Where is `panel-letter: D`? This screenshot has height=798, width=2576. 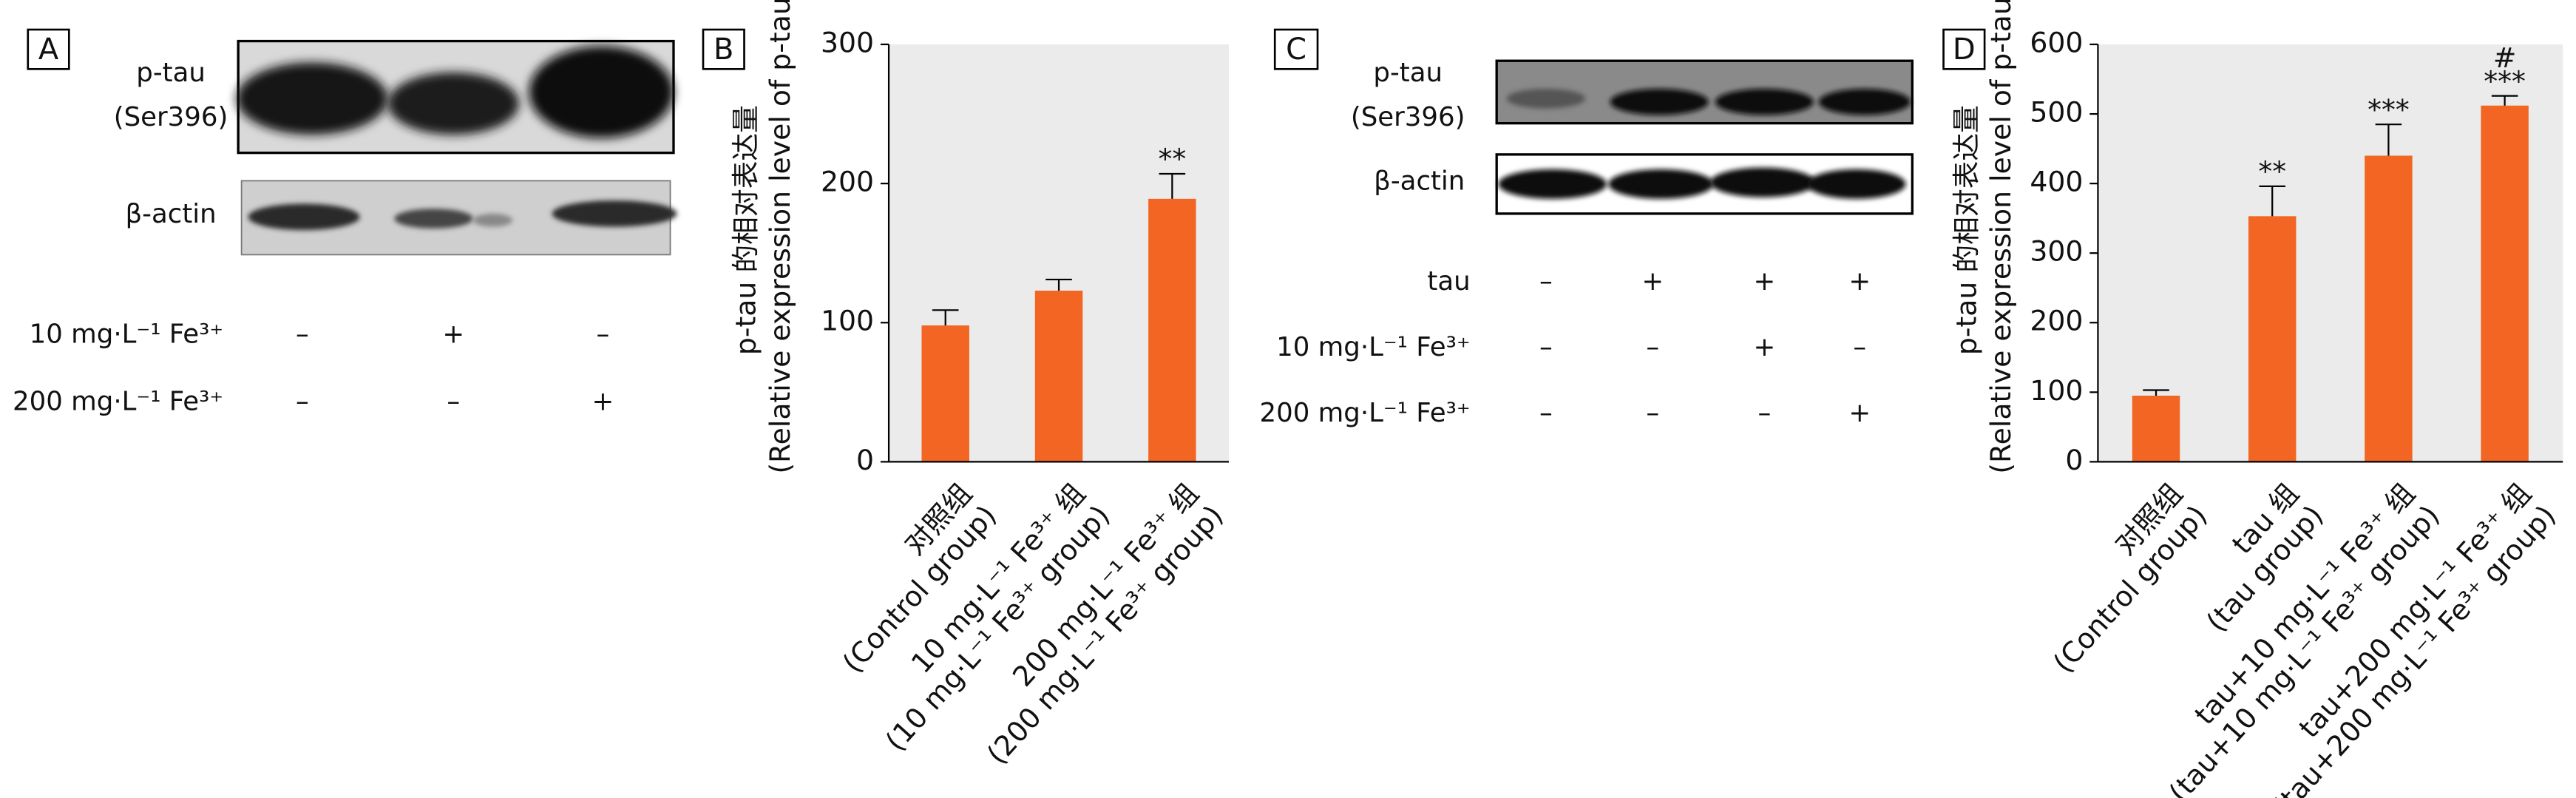
panel-letter: D is located at coordinates (1964, 50).